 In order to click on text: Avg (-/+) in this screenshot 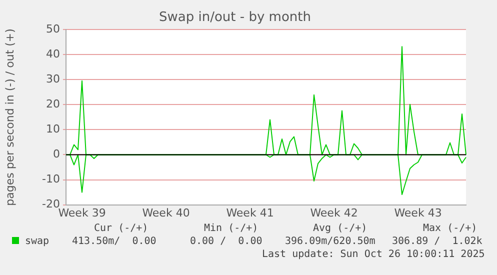, I will do `click(340, 228)`.